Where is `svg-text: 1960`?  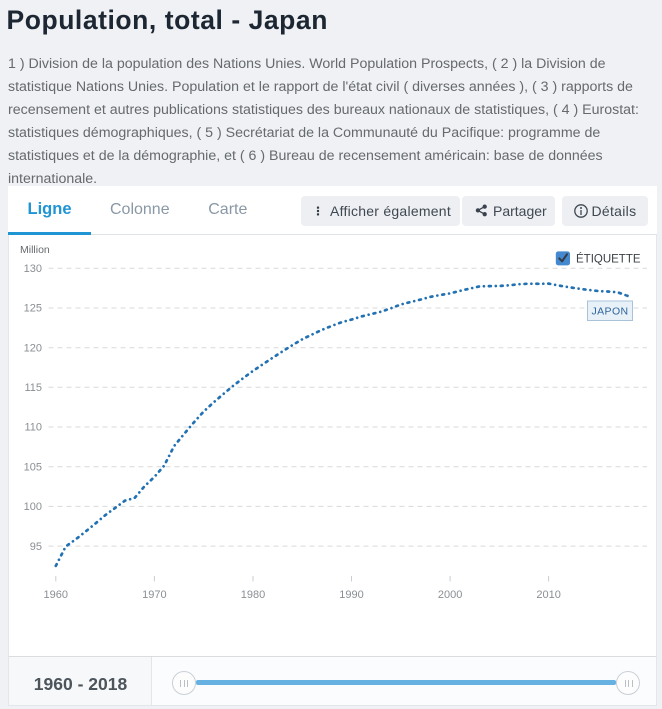
svg-text: 1960 is located at coordinates (56, 595).